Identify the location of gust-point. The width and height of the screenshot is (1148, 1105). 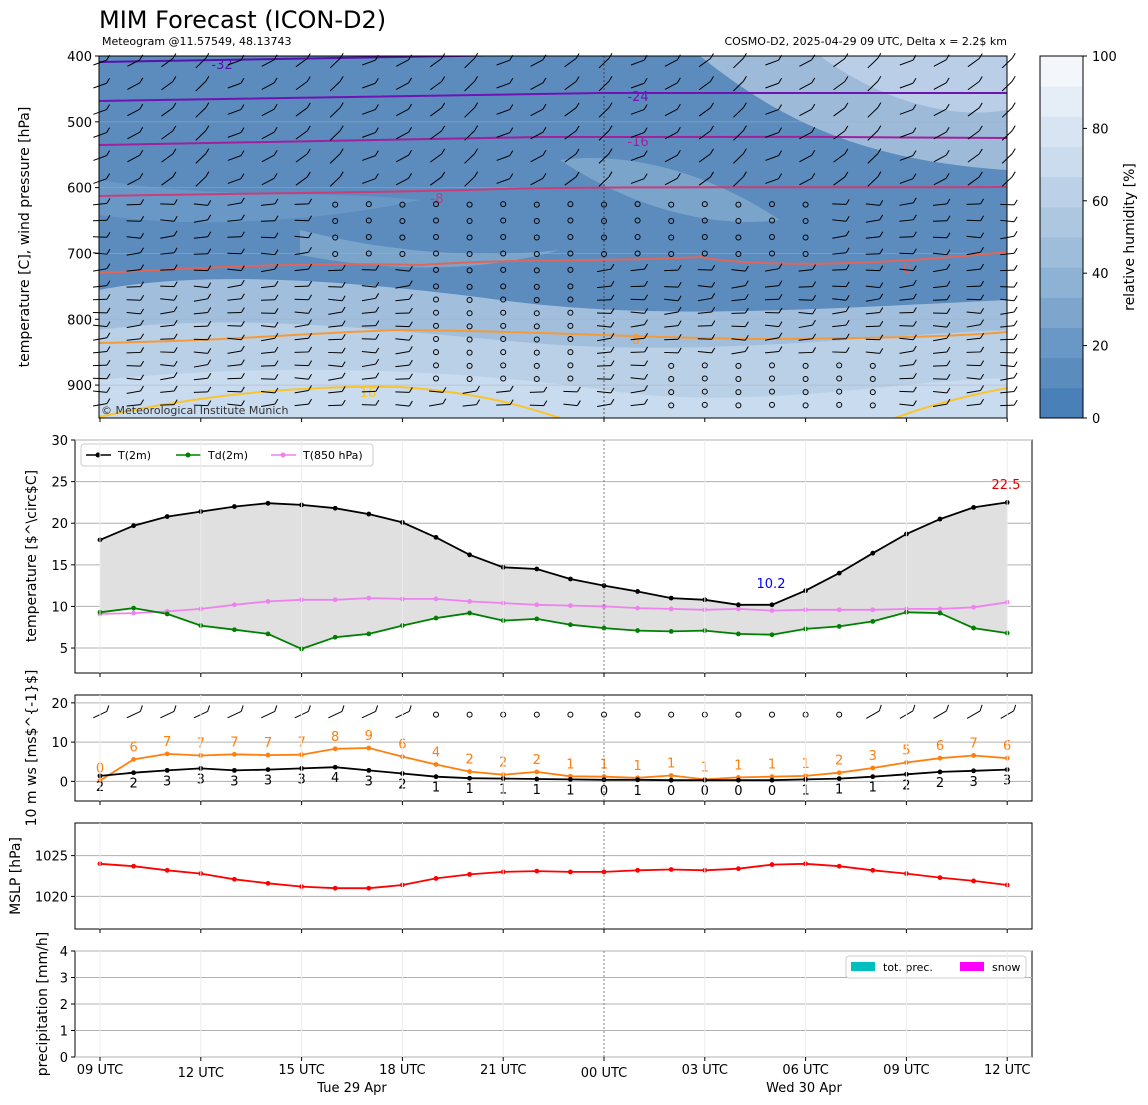
(436, 764).